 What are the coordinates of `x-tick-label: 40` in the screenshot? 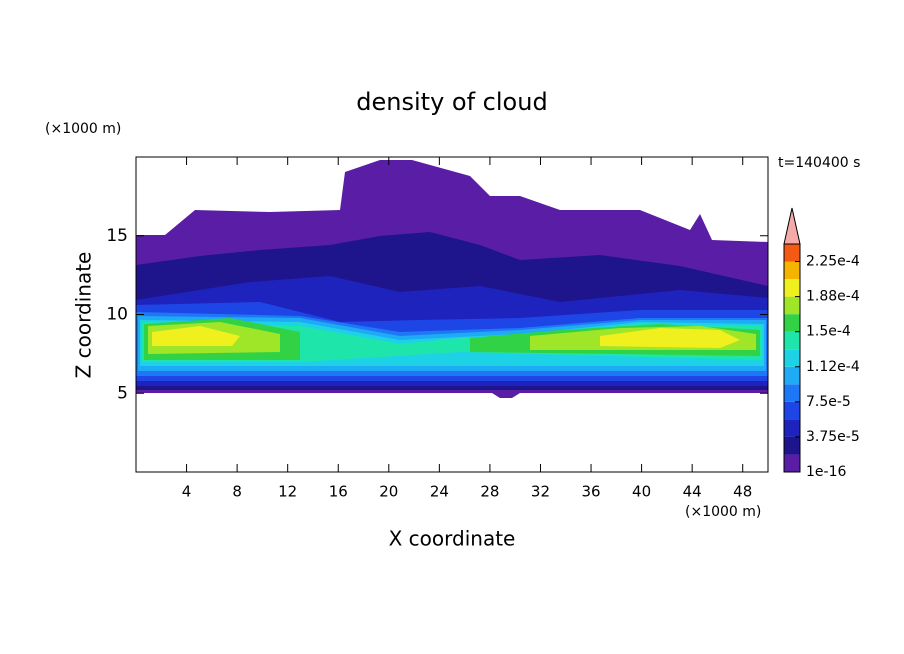 It's located at (641, 492).